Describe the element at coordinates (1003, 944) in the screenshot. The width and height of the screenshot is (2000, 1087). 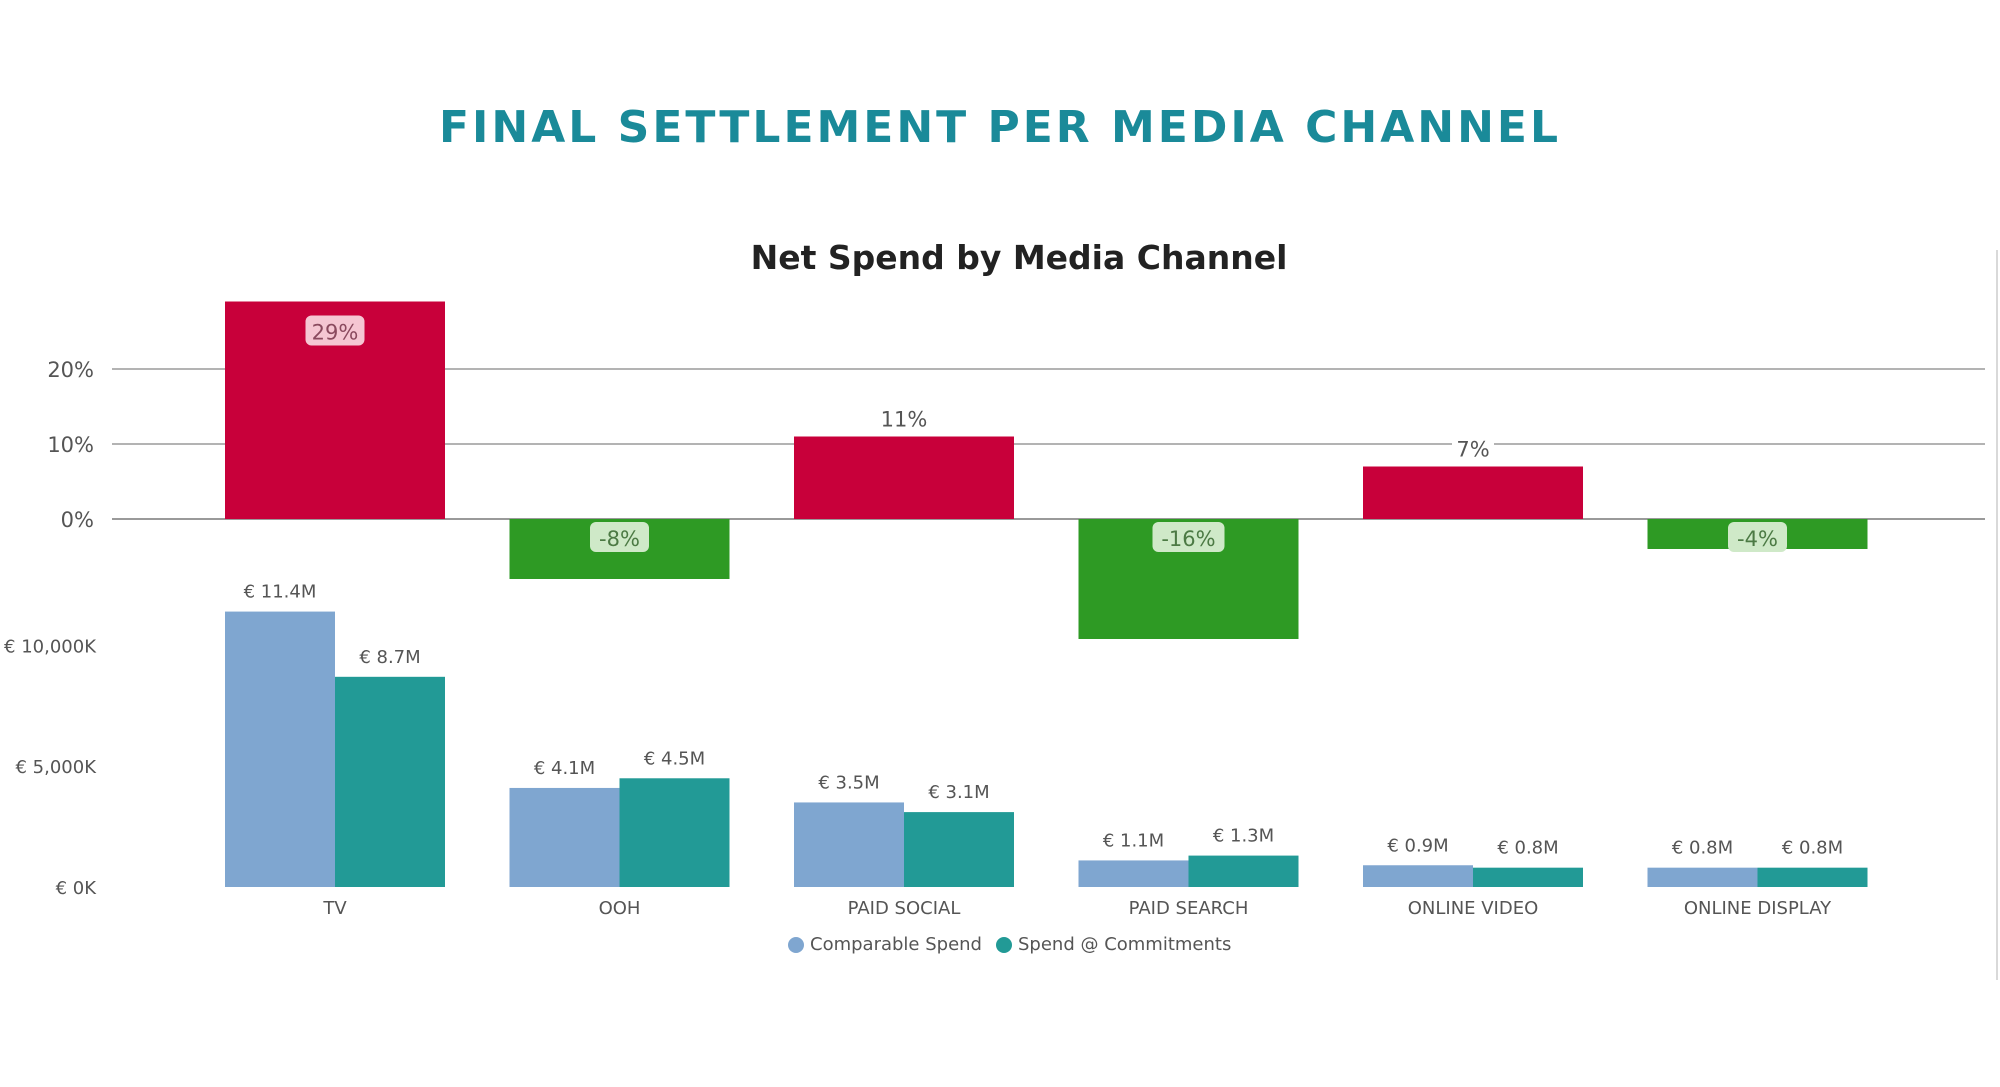
I see `legend-swatch-spend-at-commitments` at that location.